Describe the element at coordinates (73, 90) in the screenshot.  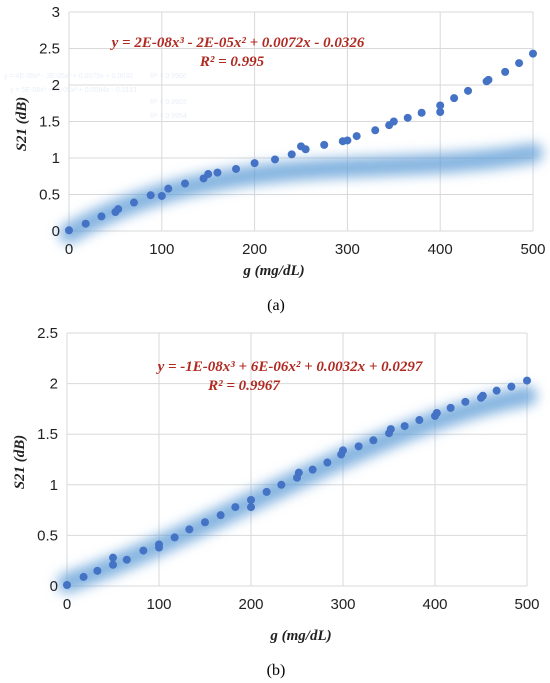
I see `faint-background-equation-2: y = 5E-08x³ - 4E-05x² + 0.0084x - 0.0161` at that location.